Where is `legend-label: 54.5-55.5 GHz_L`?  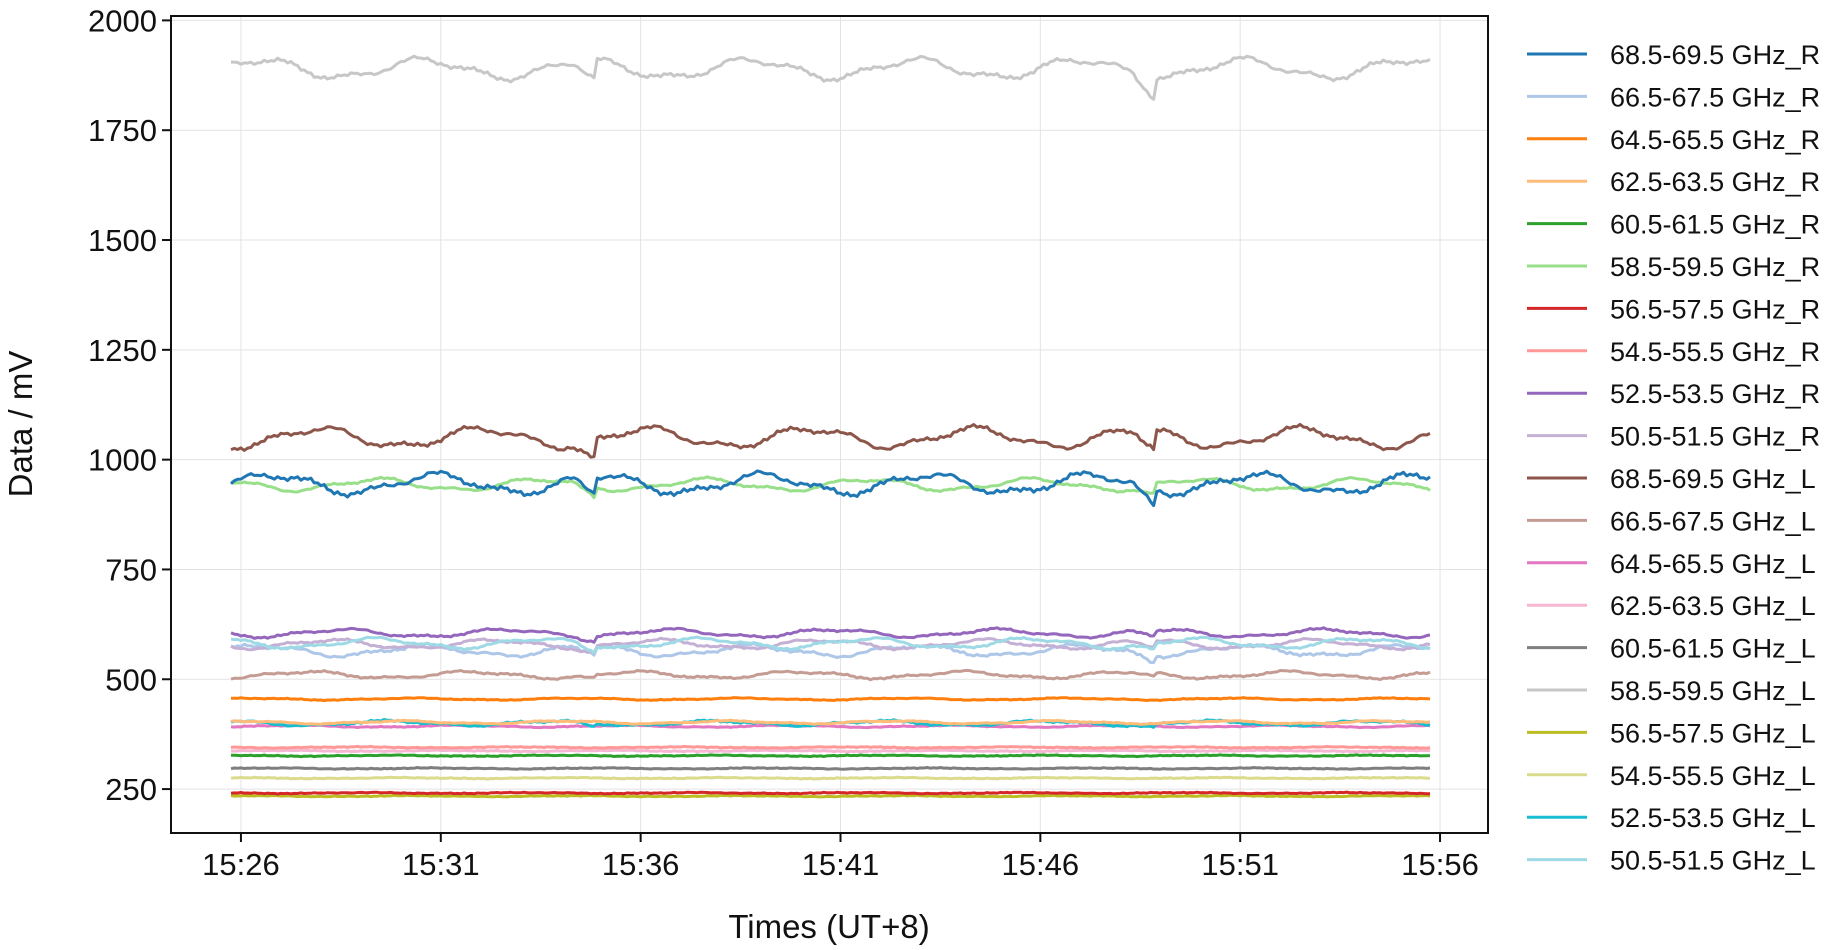 legend-label: 54.5-55.5 GHz_L is located at coordinates (1713, 776).